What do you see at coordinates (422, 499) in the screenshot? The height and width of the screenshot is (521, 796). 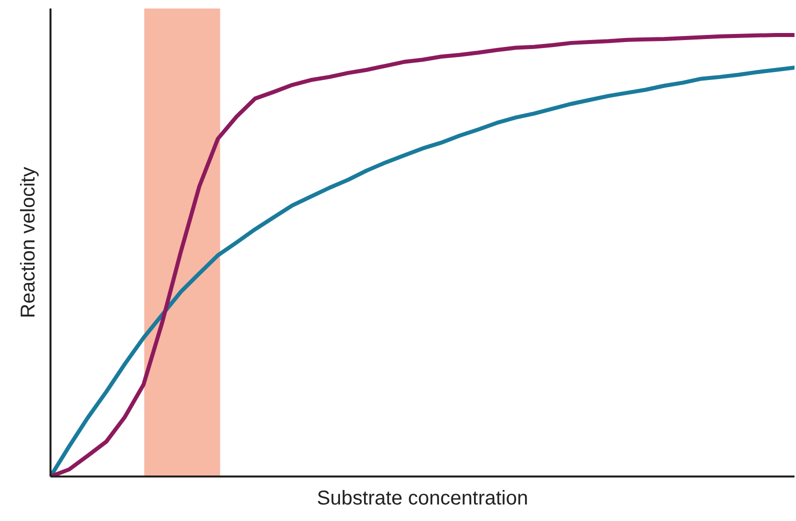 I see `x-axis-title: Substrate concentration` at bounding box center [422, 499].